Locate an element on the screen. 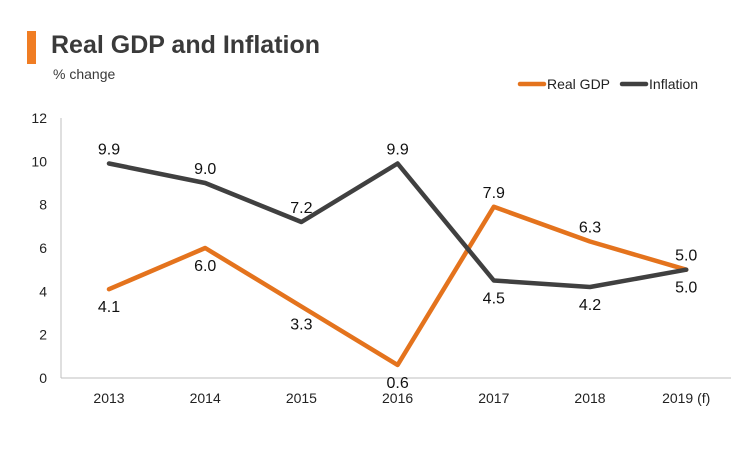 This screenshot has width=751, height=451. y-tick-label: 10 is located at coordinates (39, 161).